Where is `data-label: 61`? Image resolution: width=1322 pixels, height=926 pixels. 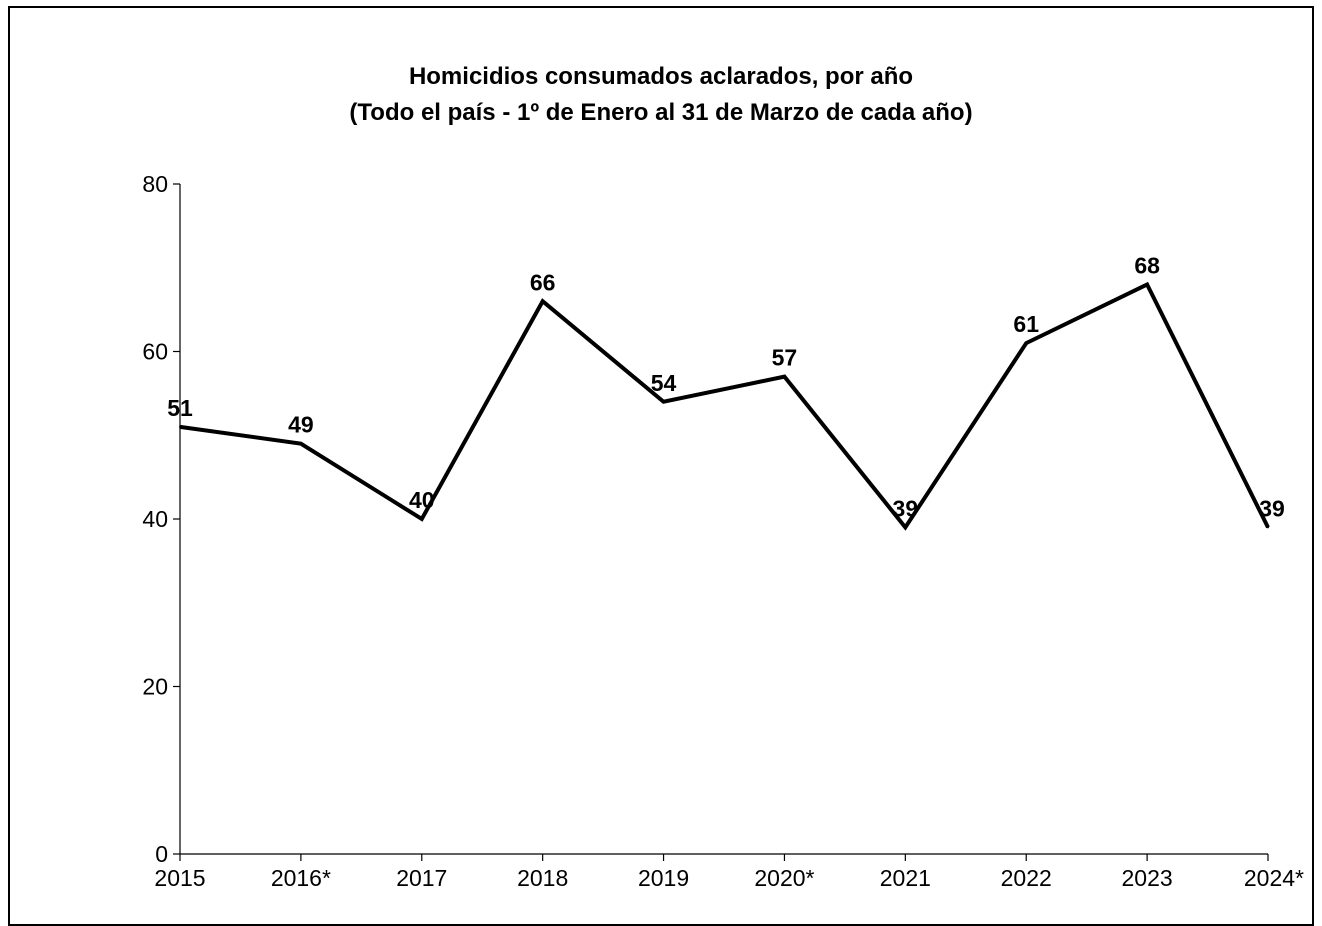
data-label: 61 is located at coordinates (1026, 324).